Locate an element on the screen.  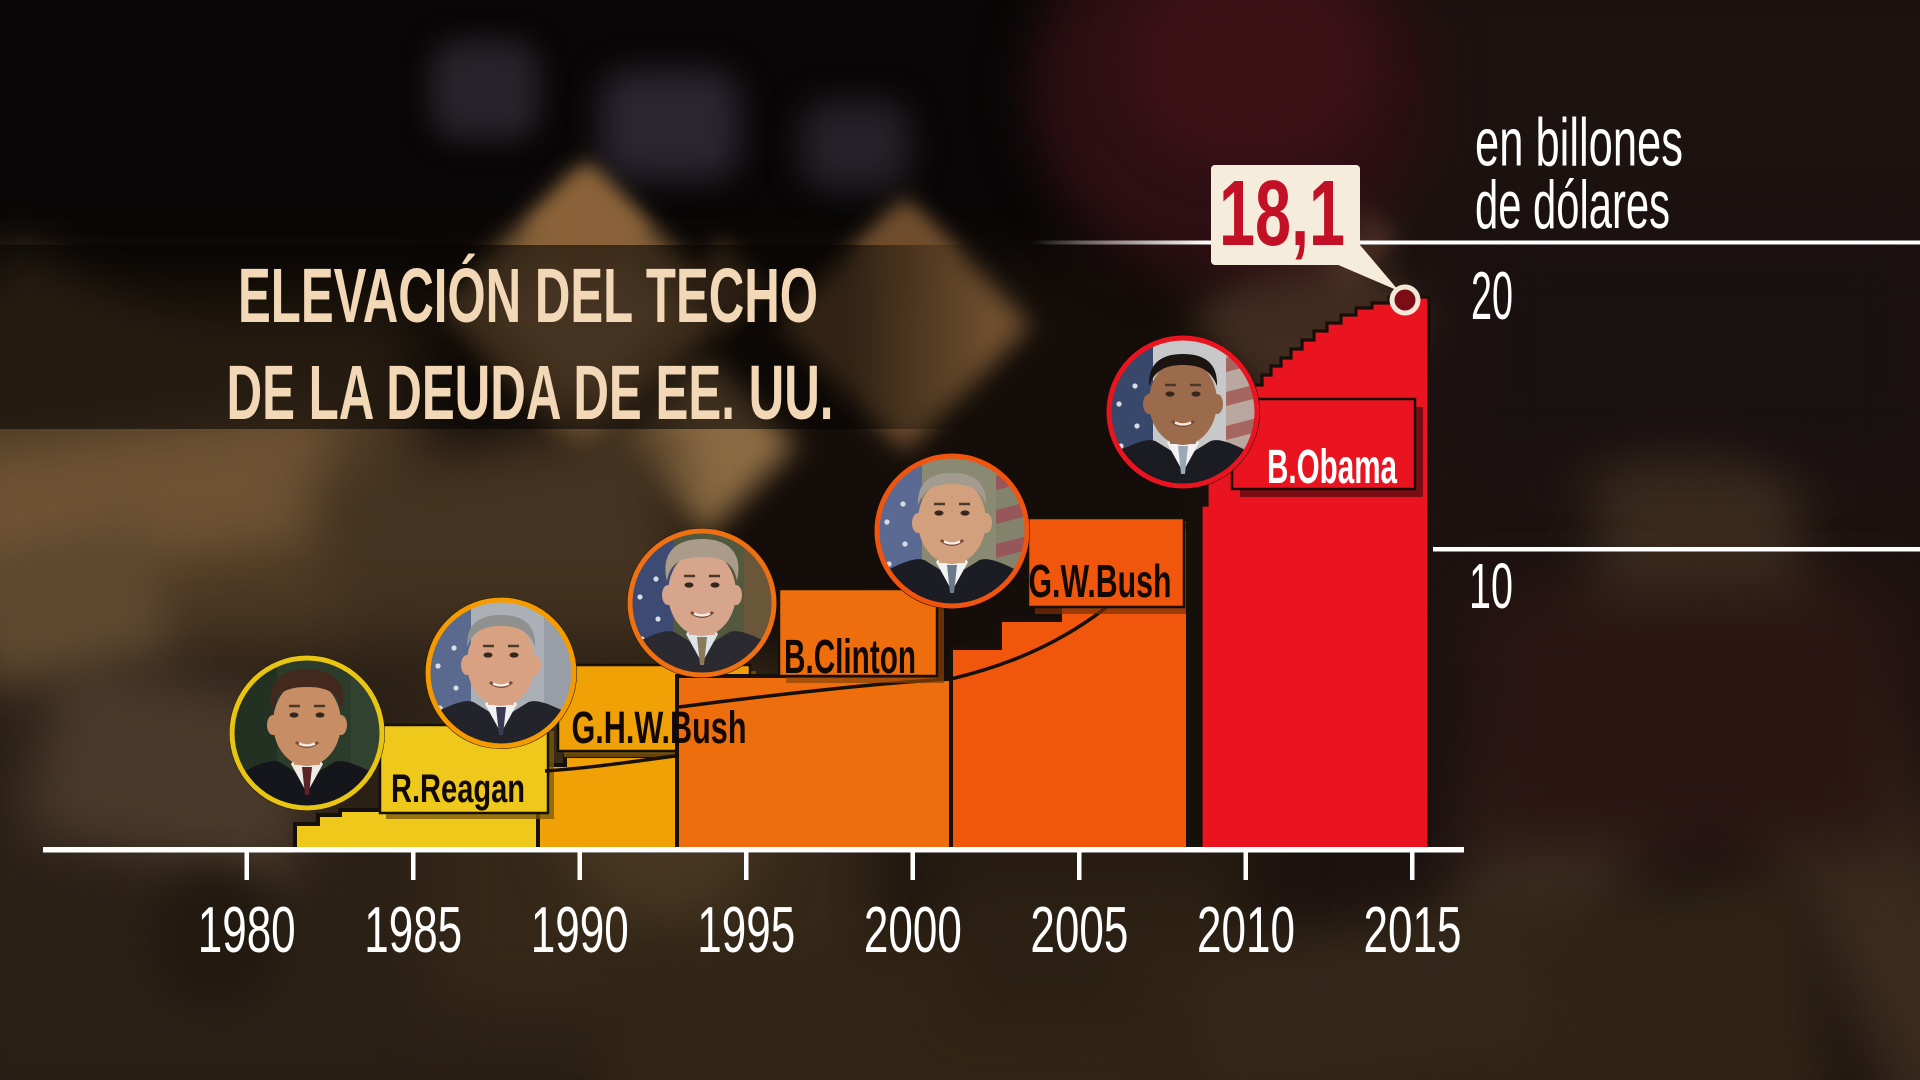
svg-text: G.W.Bush is located at coordinates (1100, 581).